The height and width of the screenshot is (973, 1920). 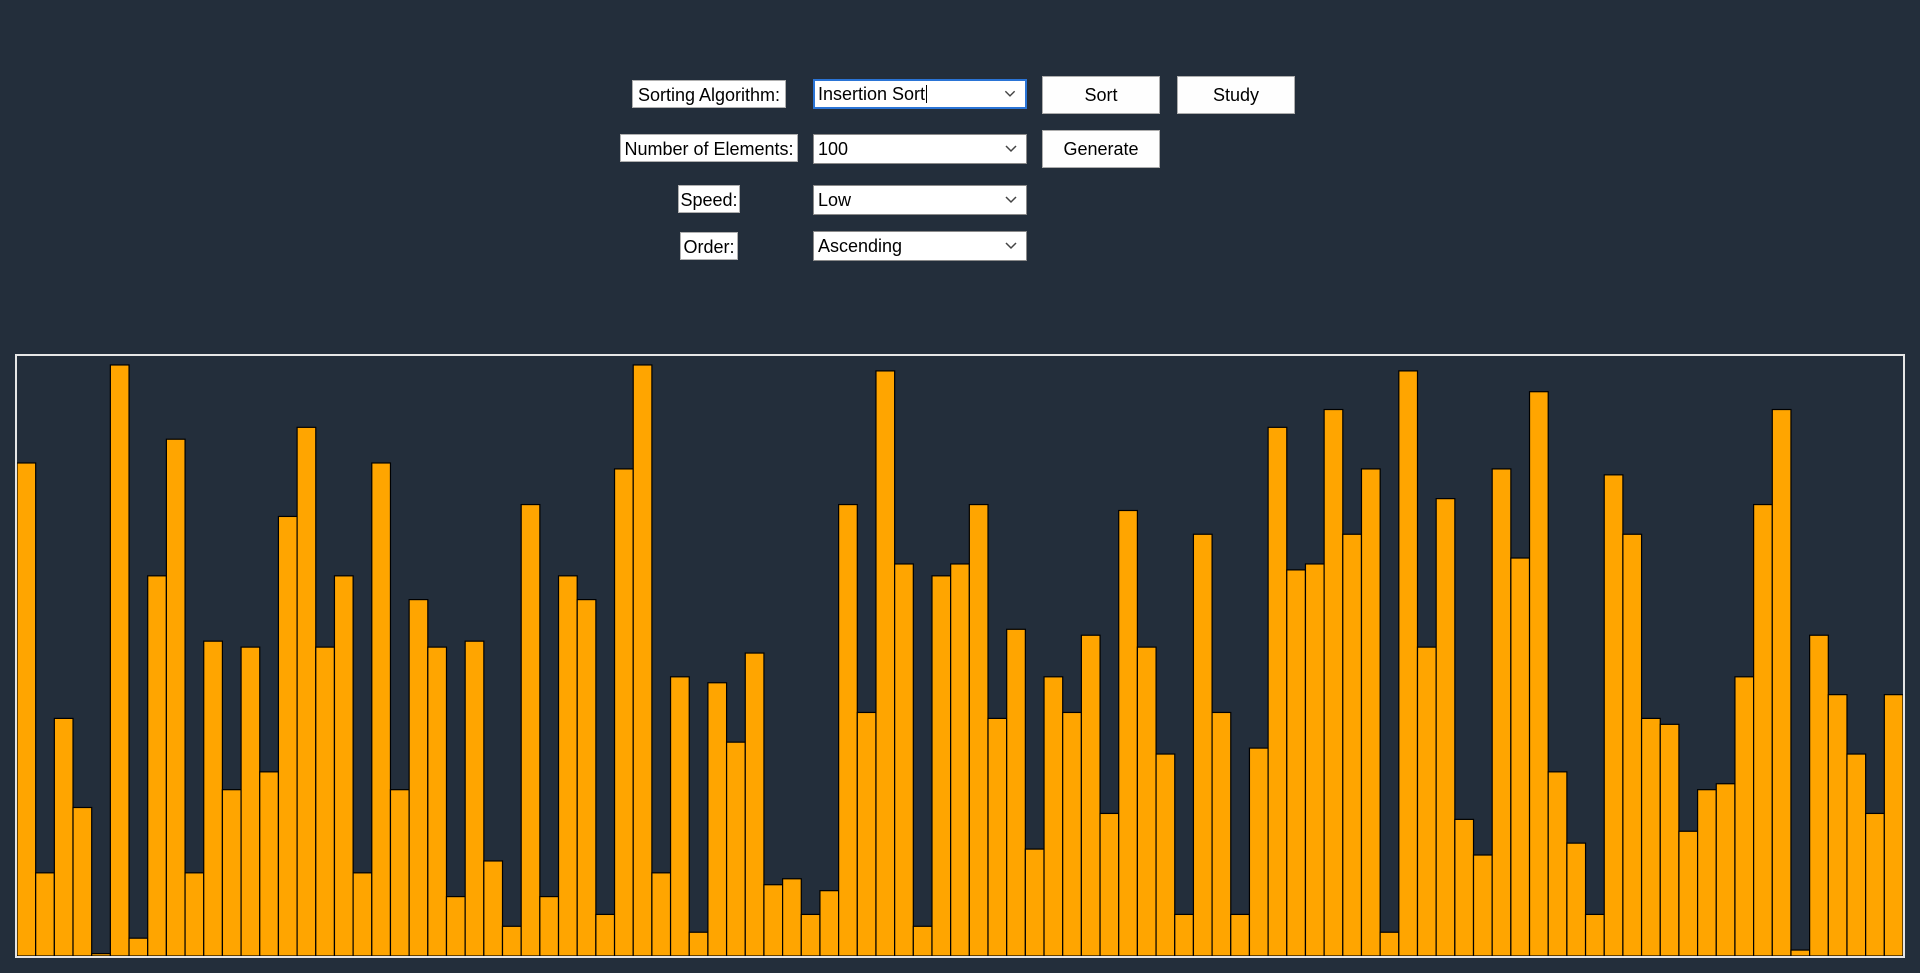 I want to click on speed-label: Speed:, so click(x=709, y=199).